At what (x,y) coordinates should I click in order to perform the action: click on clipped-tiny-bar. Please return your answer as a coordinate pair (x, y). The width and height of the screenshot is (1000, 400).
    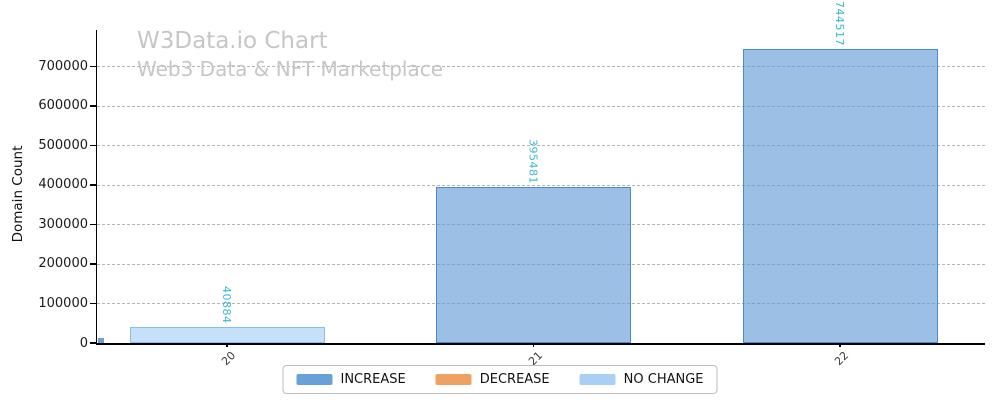
    Looking at the image, I should click on (100, 340).